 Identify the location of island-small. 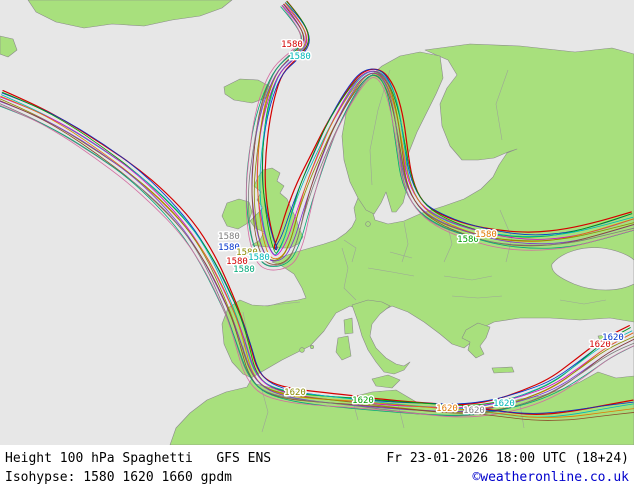
(9, 46).